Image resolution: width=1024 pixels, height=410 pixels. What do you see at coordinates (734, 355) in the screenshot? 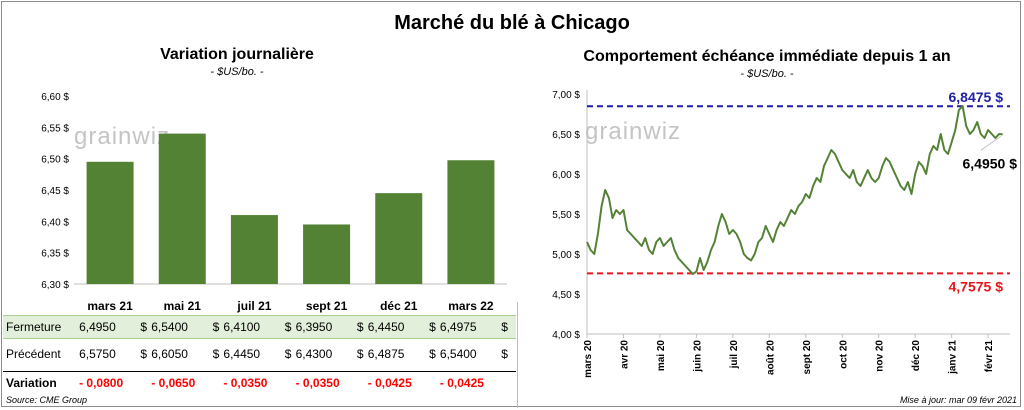
I see `x-tick-label: juil 20` at bounding box center [734, 355].